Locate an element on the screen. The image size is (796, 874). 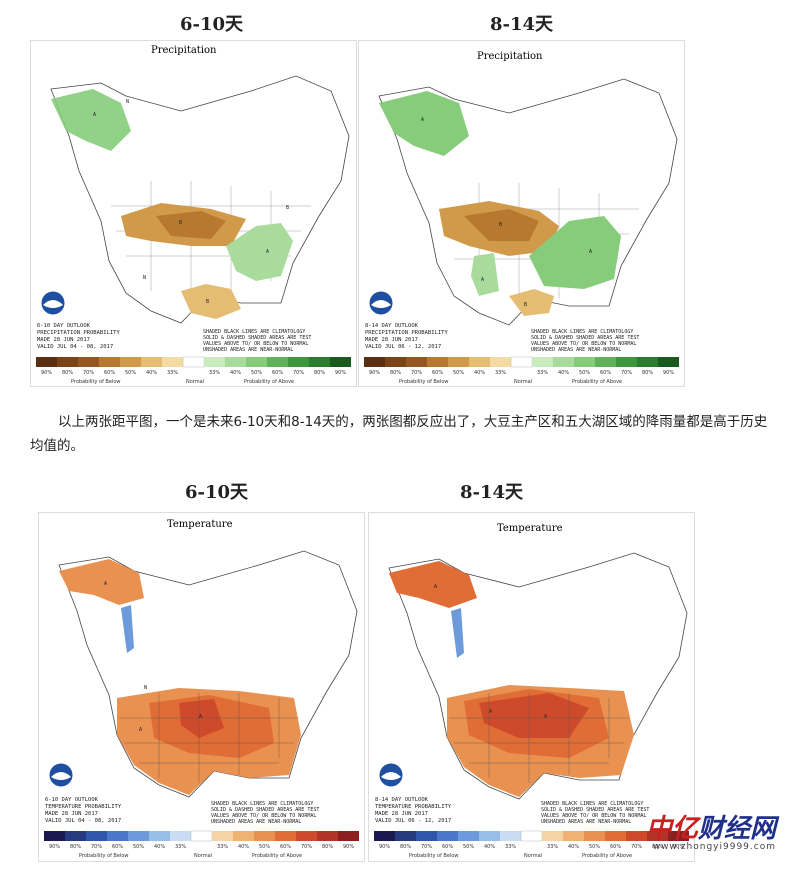
svg-text: 6-10 DAY OUTLOOK is located at coordinates (64, 326).